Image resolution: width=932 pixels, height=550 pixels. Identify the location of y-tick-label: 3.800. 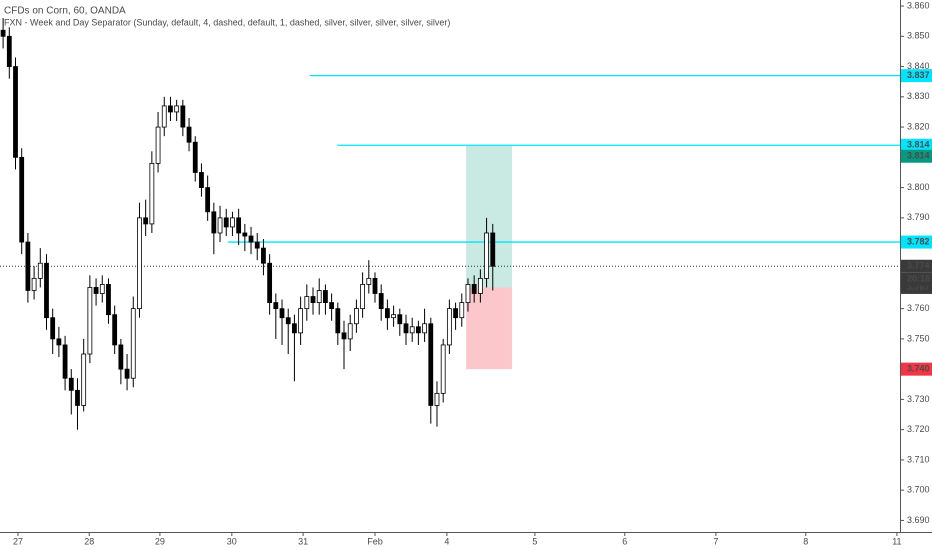
(918, 187).